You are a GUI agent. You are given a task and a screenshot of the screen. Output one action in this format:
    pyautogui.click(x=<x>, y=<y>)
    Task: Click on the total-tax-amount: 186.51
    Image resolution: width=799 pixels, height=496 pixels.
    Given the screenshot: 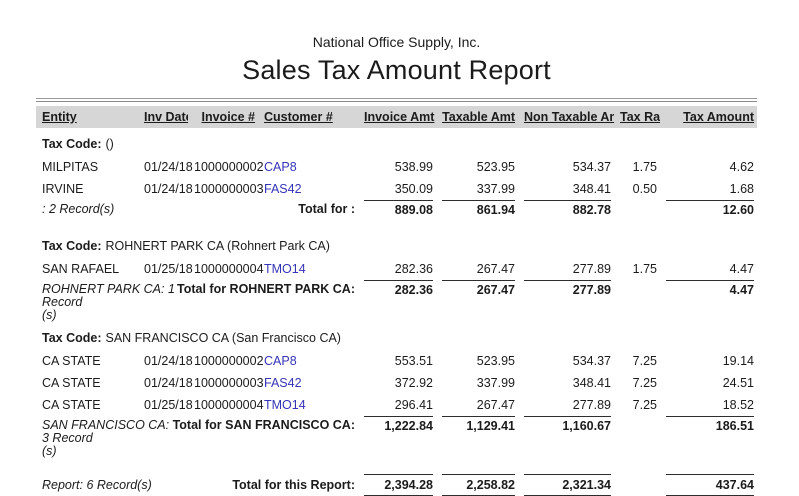 What is the action you would take?
    pyautogui.click(x=710, y=424)
    